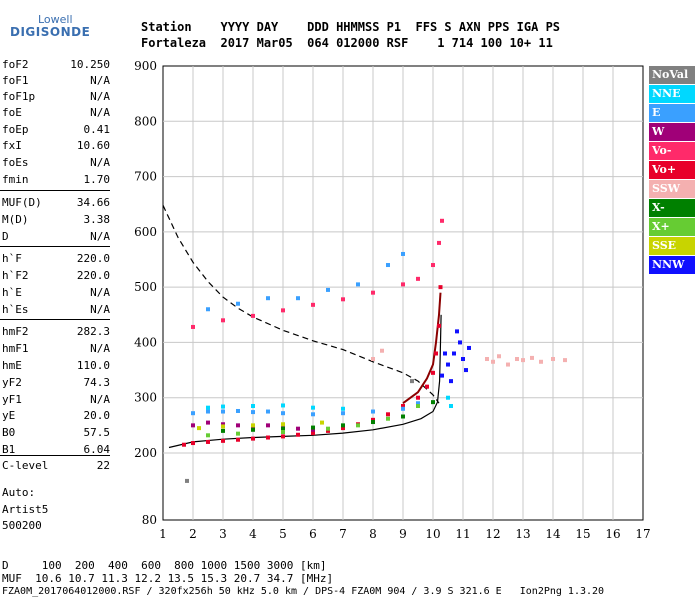  Describe the element at coordinates (56, 220) in the screenshot. I see `param-row: M(D) 3.38` at that location.